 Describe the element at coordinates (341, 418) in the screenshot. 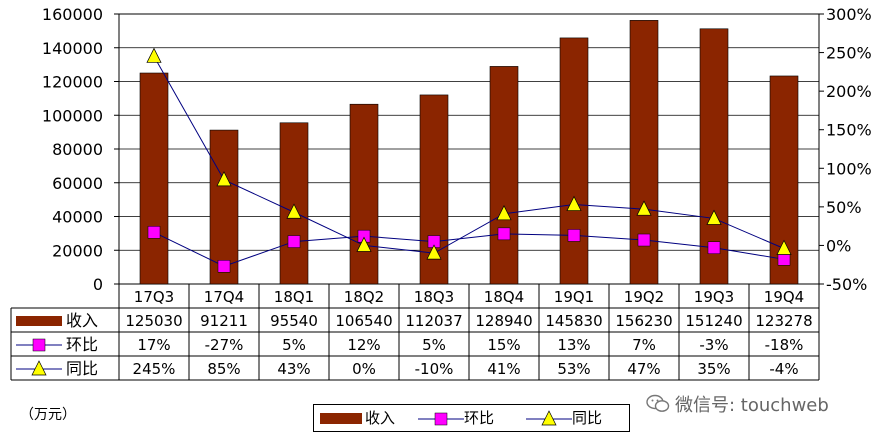

I see `legend-swatch-revenue` at that location.